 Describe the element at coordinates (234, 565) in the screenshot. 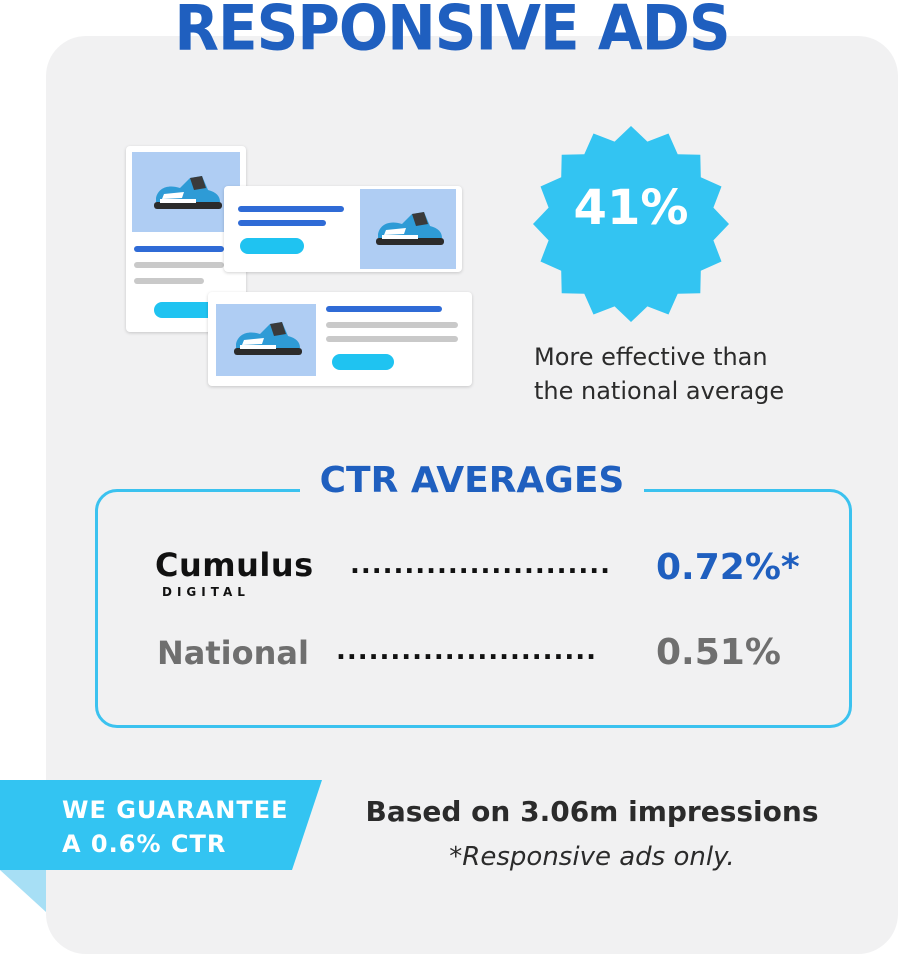

I see `cumulus-logo: Cumulus` at that location.